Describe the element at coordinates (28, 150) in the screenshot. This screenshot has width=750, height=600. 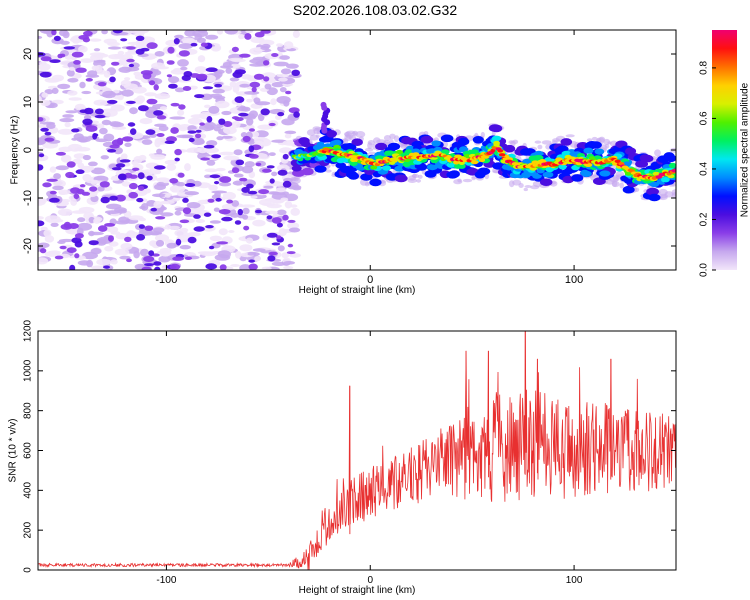
I see `y-tick-label: 0` at that location.